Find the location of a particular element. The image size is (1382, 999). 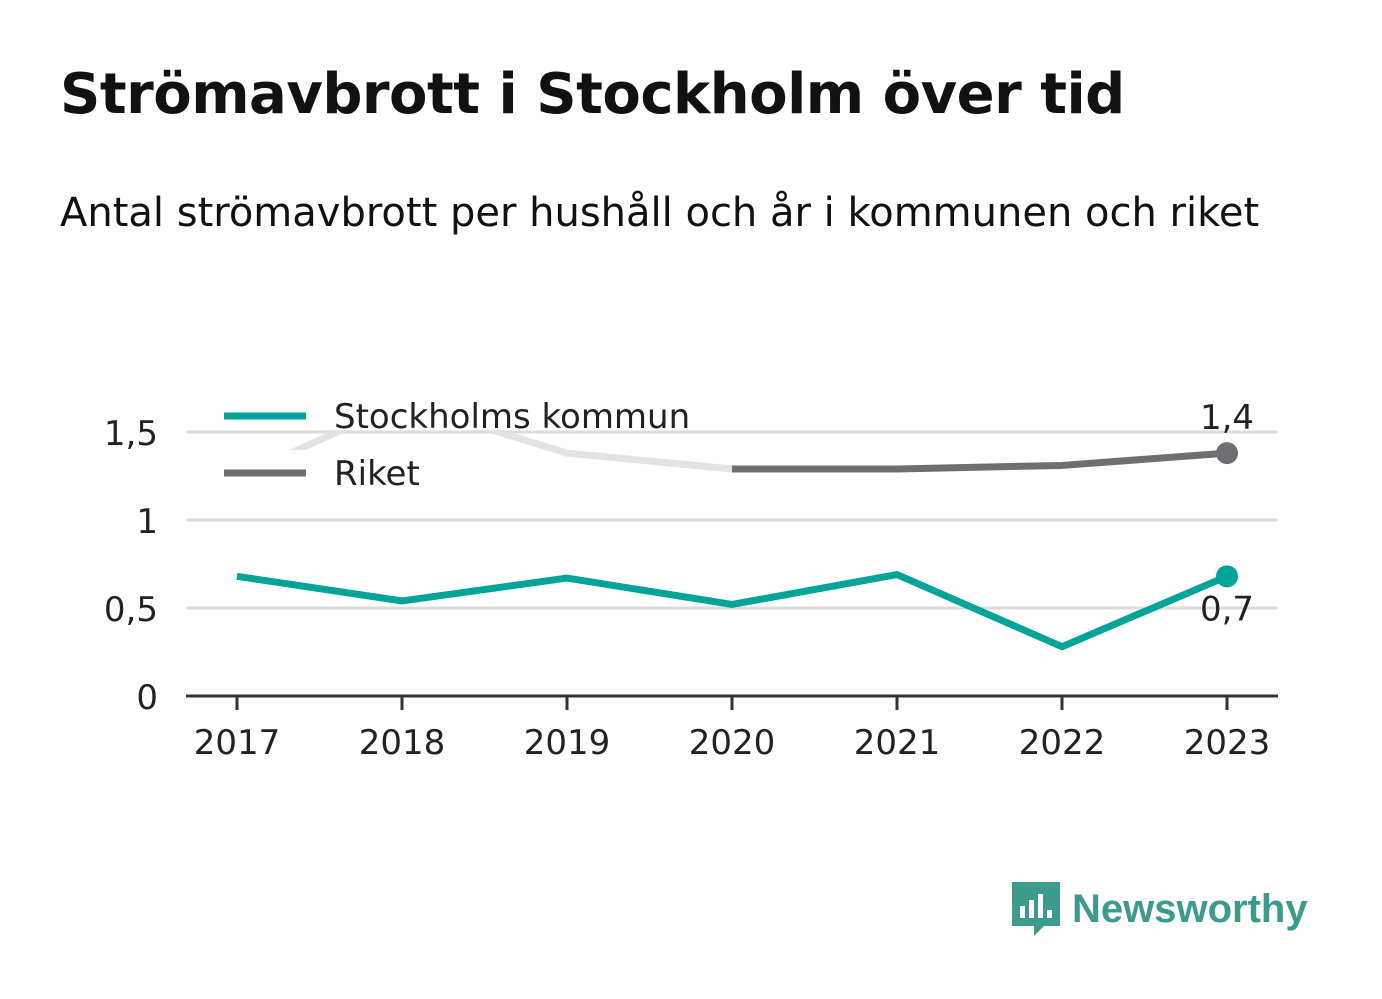

x-axis: 2017 2018 2019 2020 2021 2022 2023 is located at coordinates (732, 728).